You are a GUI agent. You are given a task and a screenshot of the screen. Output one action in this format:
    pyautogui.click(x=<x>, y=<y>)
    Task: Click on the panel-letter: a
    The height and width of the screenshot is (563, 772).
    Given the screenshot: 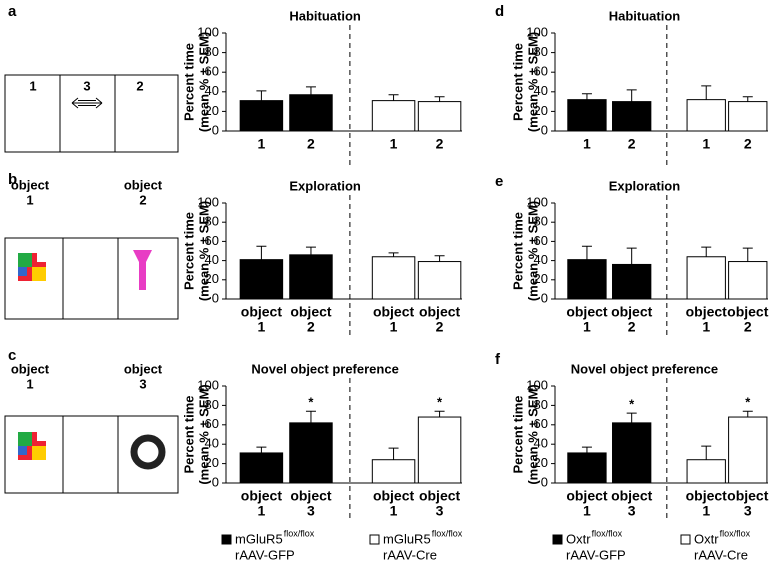 What is the action you would take?
    pyautogui.click(x=12, y=11)
    